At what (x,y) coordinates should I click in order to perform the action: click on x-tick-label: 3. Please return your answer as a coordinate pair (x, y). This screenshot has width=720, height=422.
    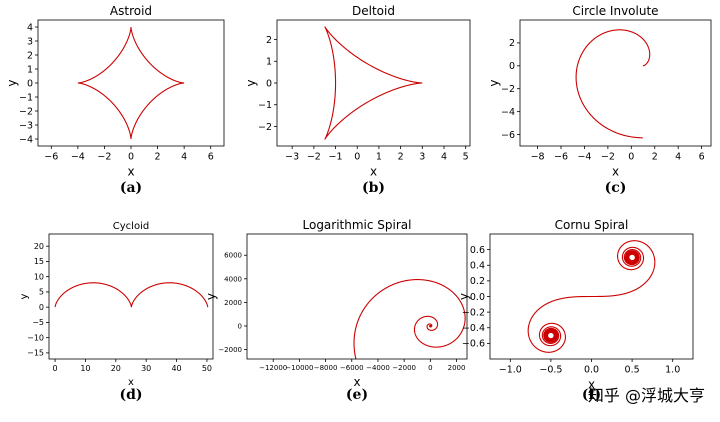
    Looking at the image, I should click on (422, 157).